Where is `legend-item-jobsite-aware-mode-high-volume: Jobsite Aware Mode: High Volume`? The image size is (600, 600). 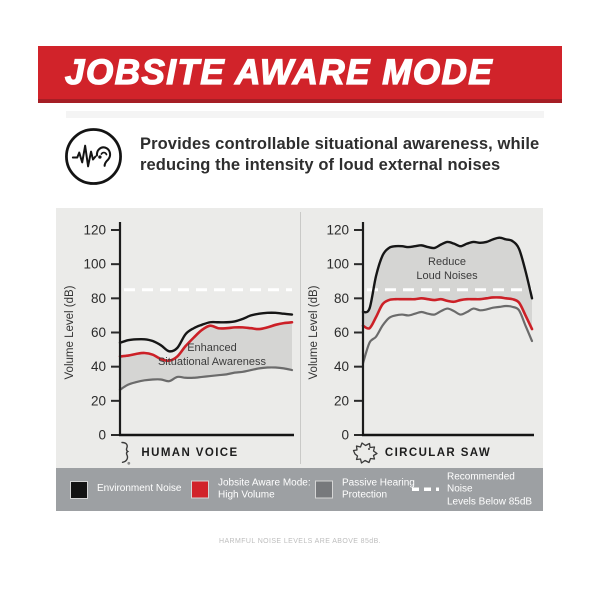
legend-item-jobsite-aware-mode-high-volume: Jobsite Aware Mode: High Volume is located at coordinates (251, 489).